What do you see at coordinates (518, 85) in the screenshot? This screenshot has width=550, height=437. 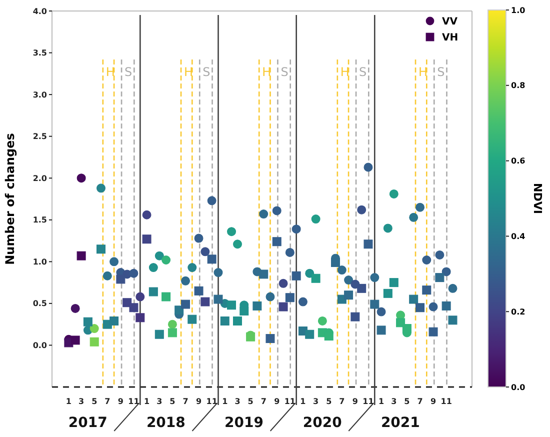 I see `color-bar-label: 0.8` at bounding box center [518, 85].